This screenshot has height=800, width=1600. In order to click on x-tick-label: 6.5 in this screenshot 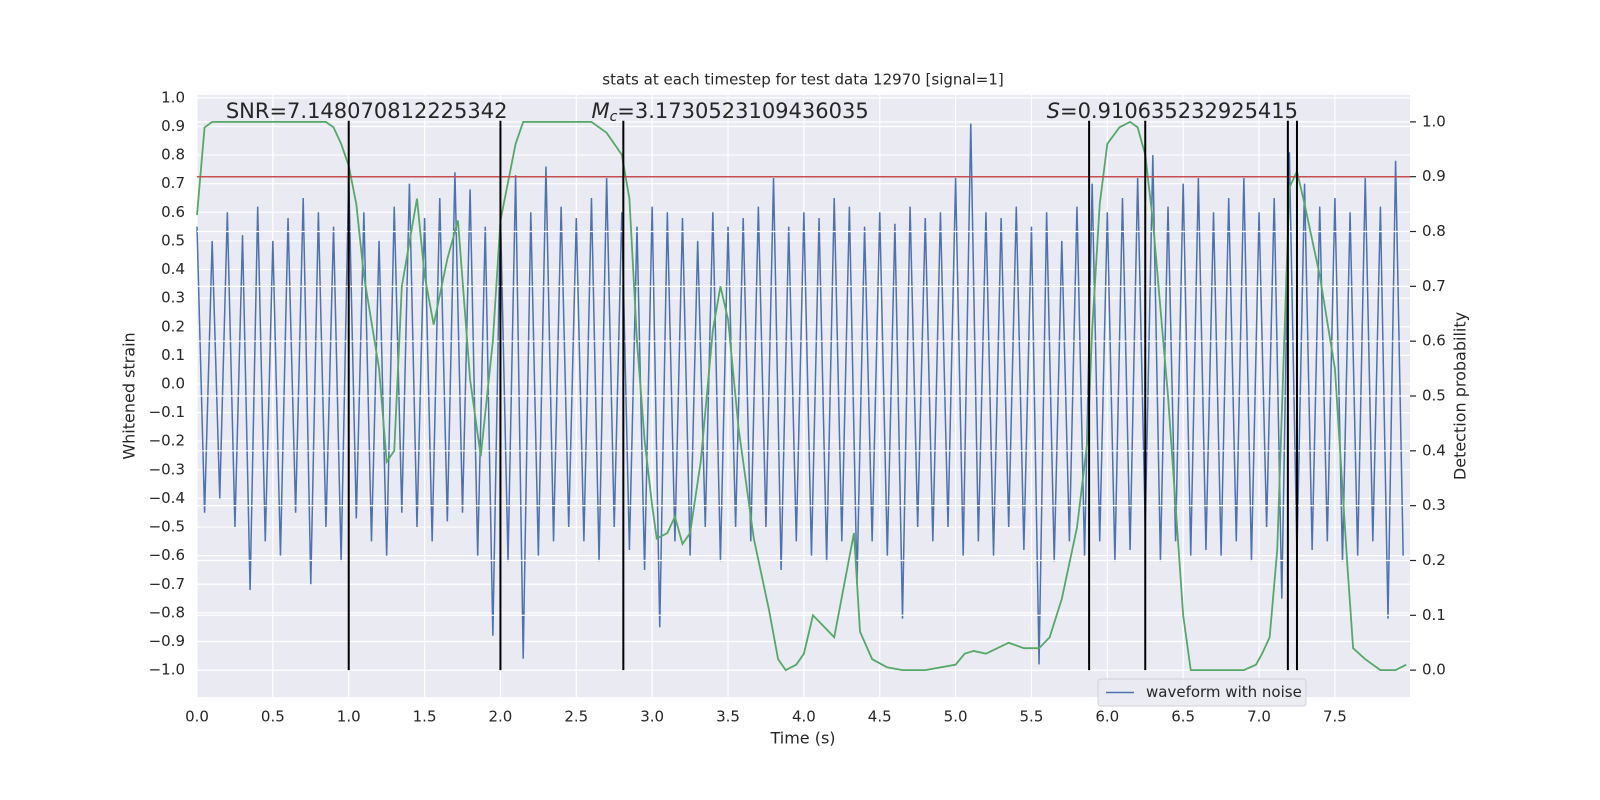, I will do `click(1183, 717)`.